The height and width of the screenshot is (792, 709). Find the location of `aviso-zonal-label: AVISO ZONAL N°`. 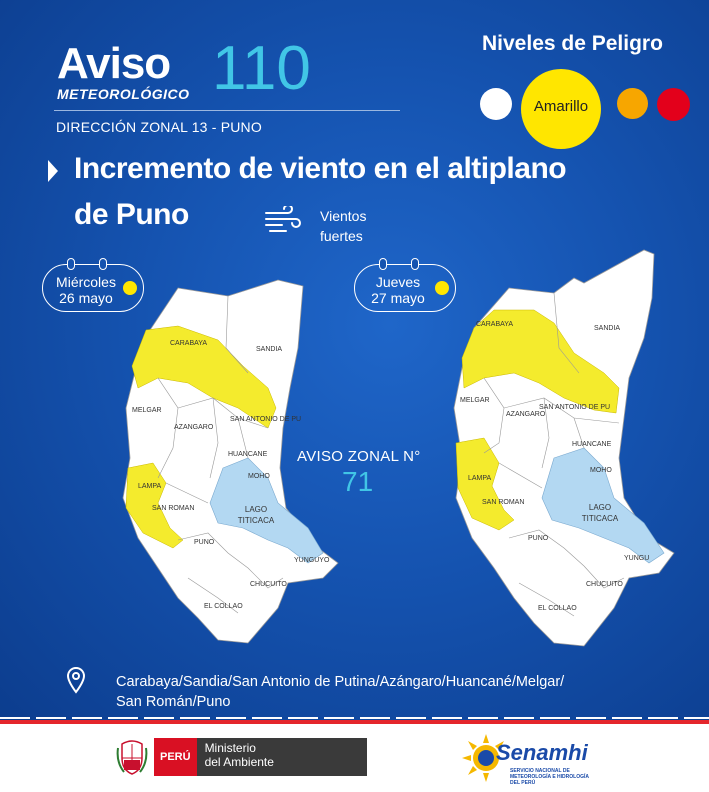

aviso-zonal-label: AVISO ZONAL N° is located at coordinates (359, 456).